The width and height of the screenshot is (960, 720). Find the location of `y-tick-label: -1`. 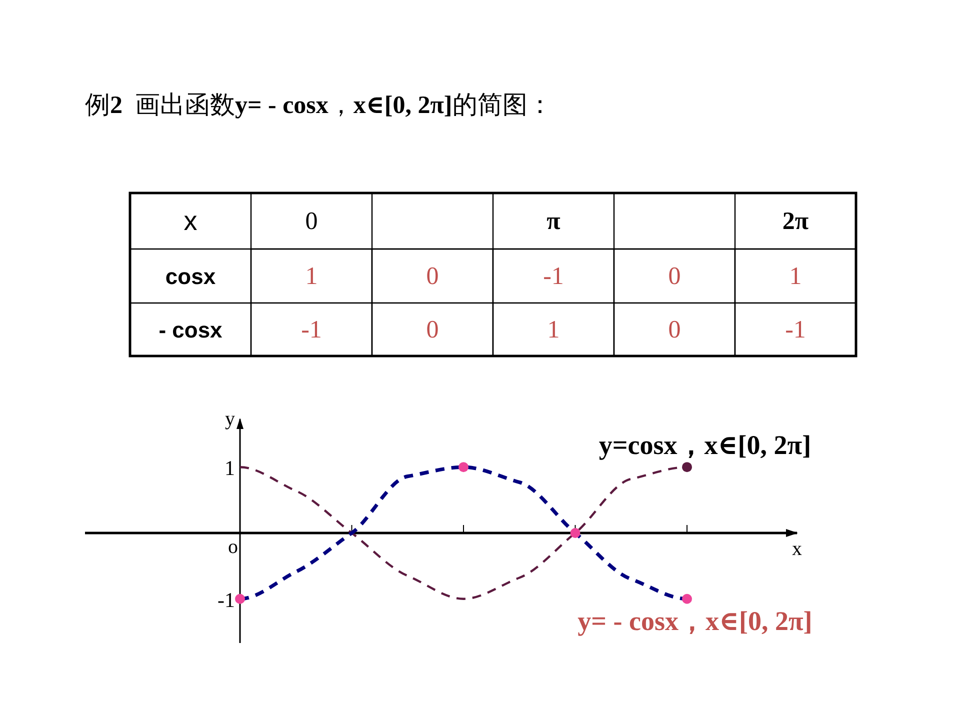

y-tick-label: -1 is located at coordinates (226, 600).